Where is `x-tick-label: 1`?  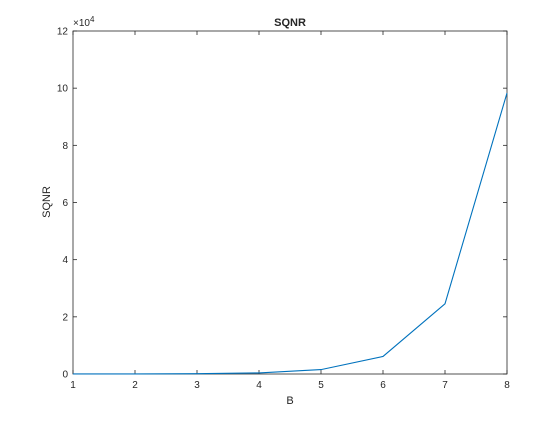 x-tick-label: 1 is located at coordinates (73, 385).